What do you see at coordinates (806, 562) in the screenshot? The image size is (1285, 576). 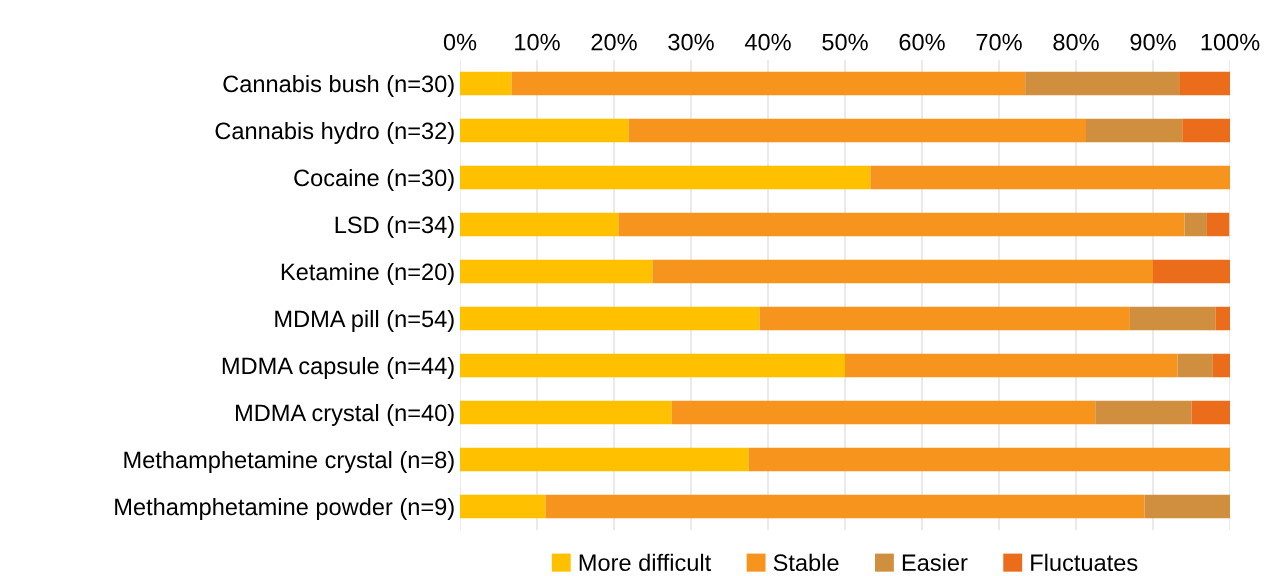 I see `legend-label: Stable` at bounding box center [806, 562].